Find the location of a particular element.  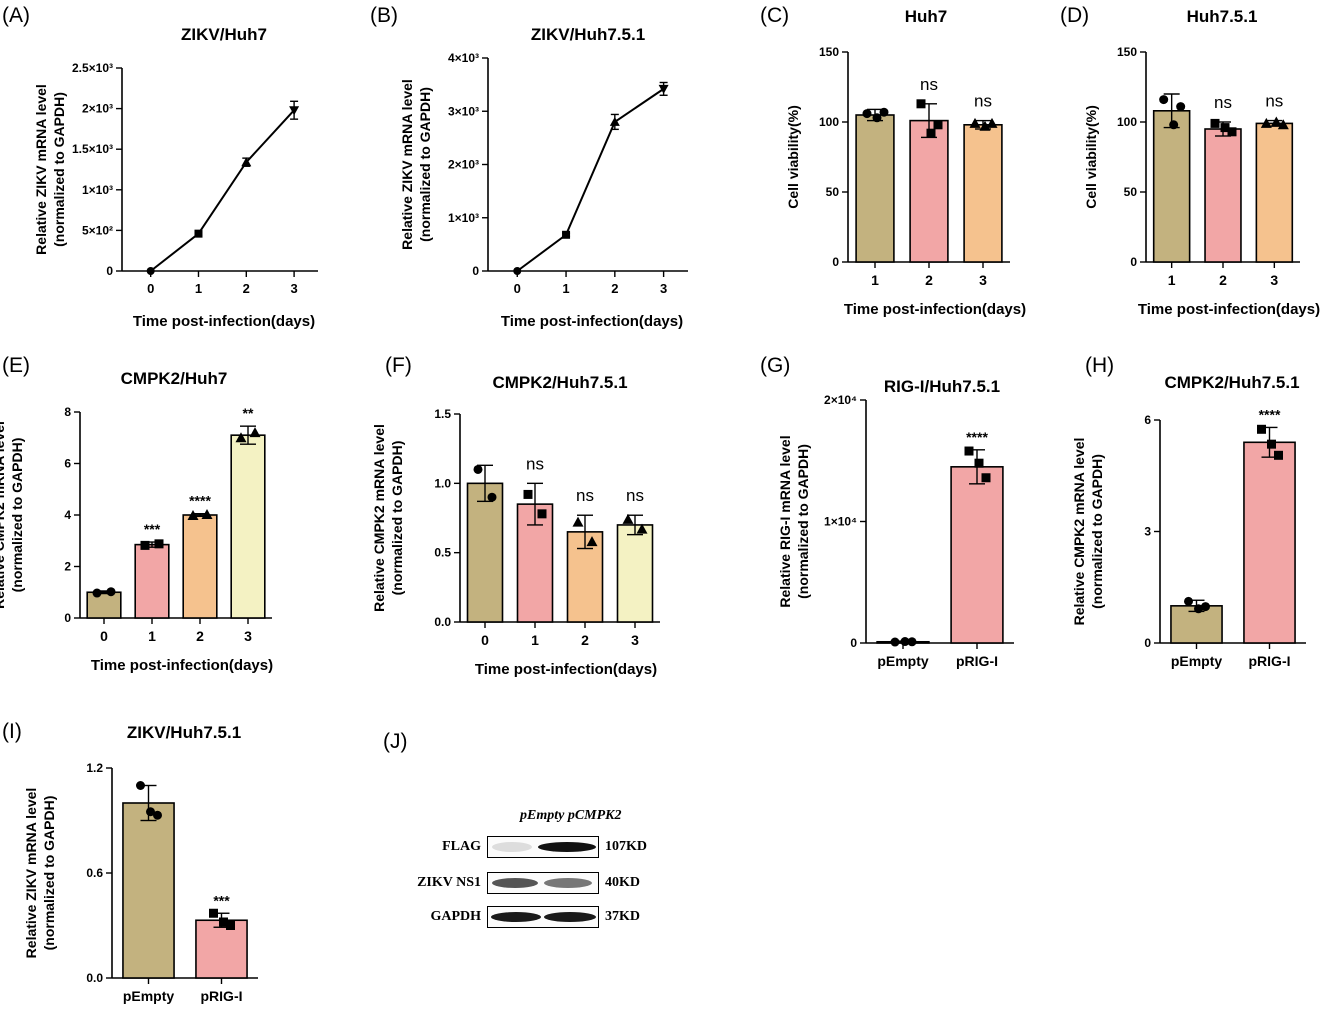

panel-letter: (G) is located at coordinates (775, 365).